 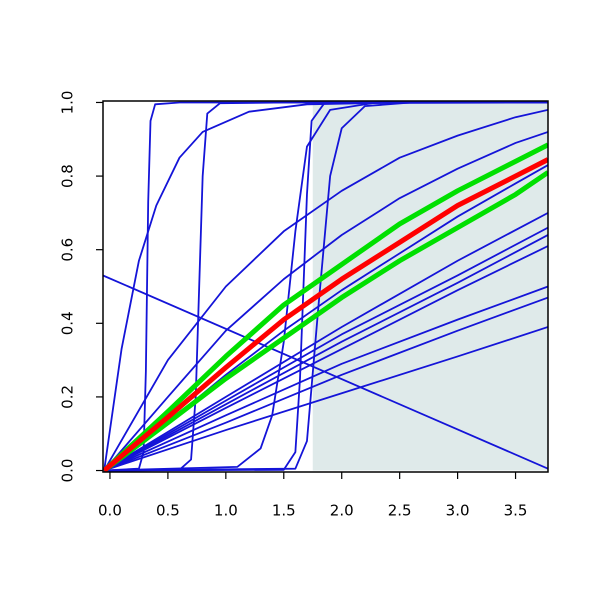 What do you see at coordinates (516, 511) in the screenshot?
I see `x-tick-label: 3.5` at bounding box center [516, 511].